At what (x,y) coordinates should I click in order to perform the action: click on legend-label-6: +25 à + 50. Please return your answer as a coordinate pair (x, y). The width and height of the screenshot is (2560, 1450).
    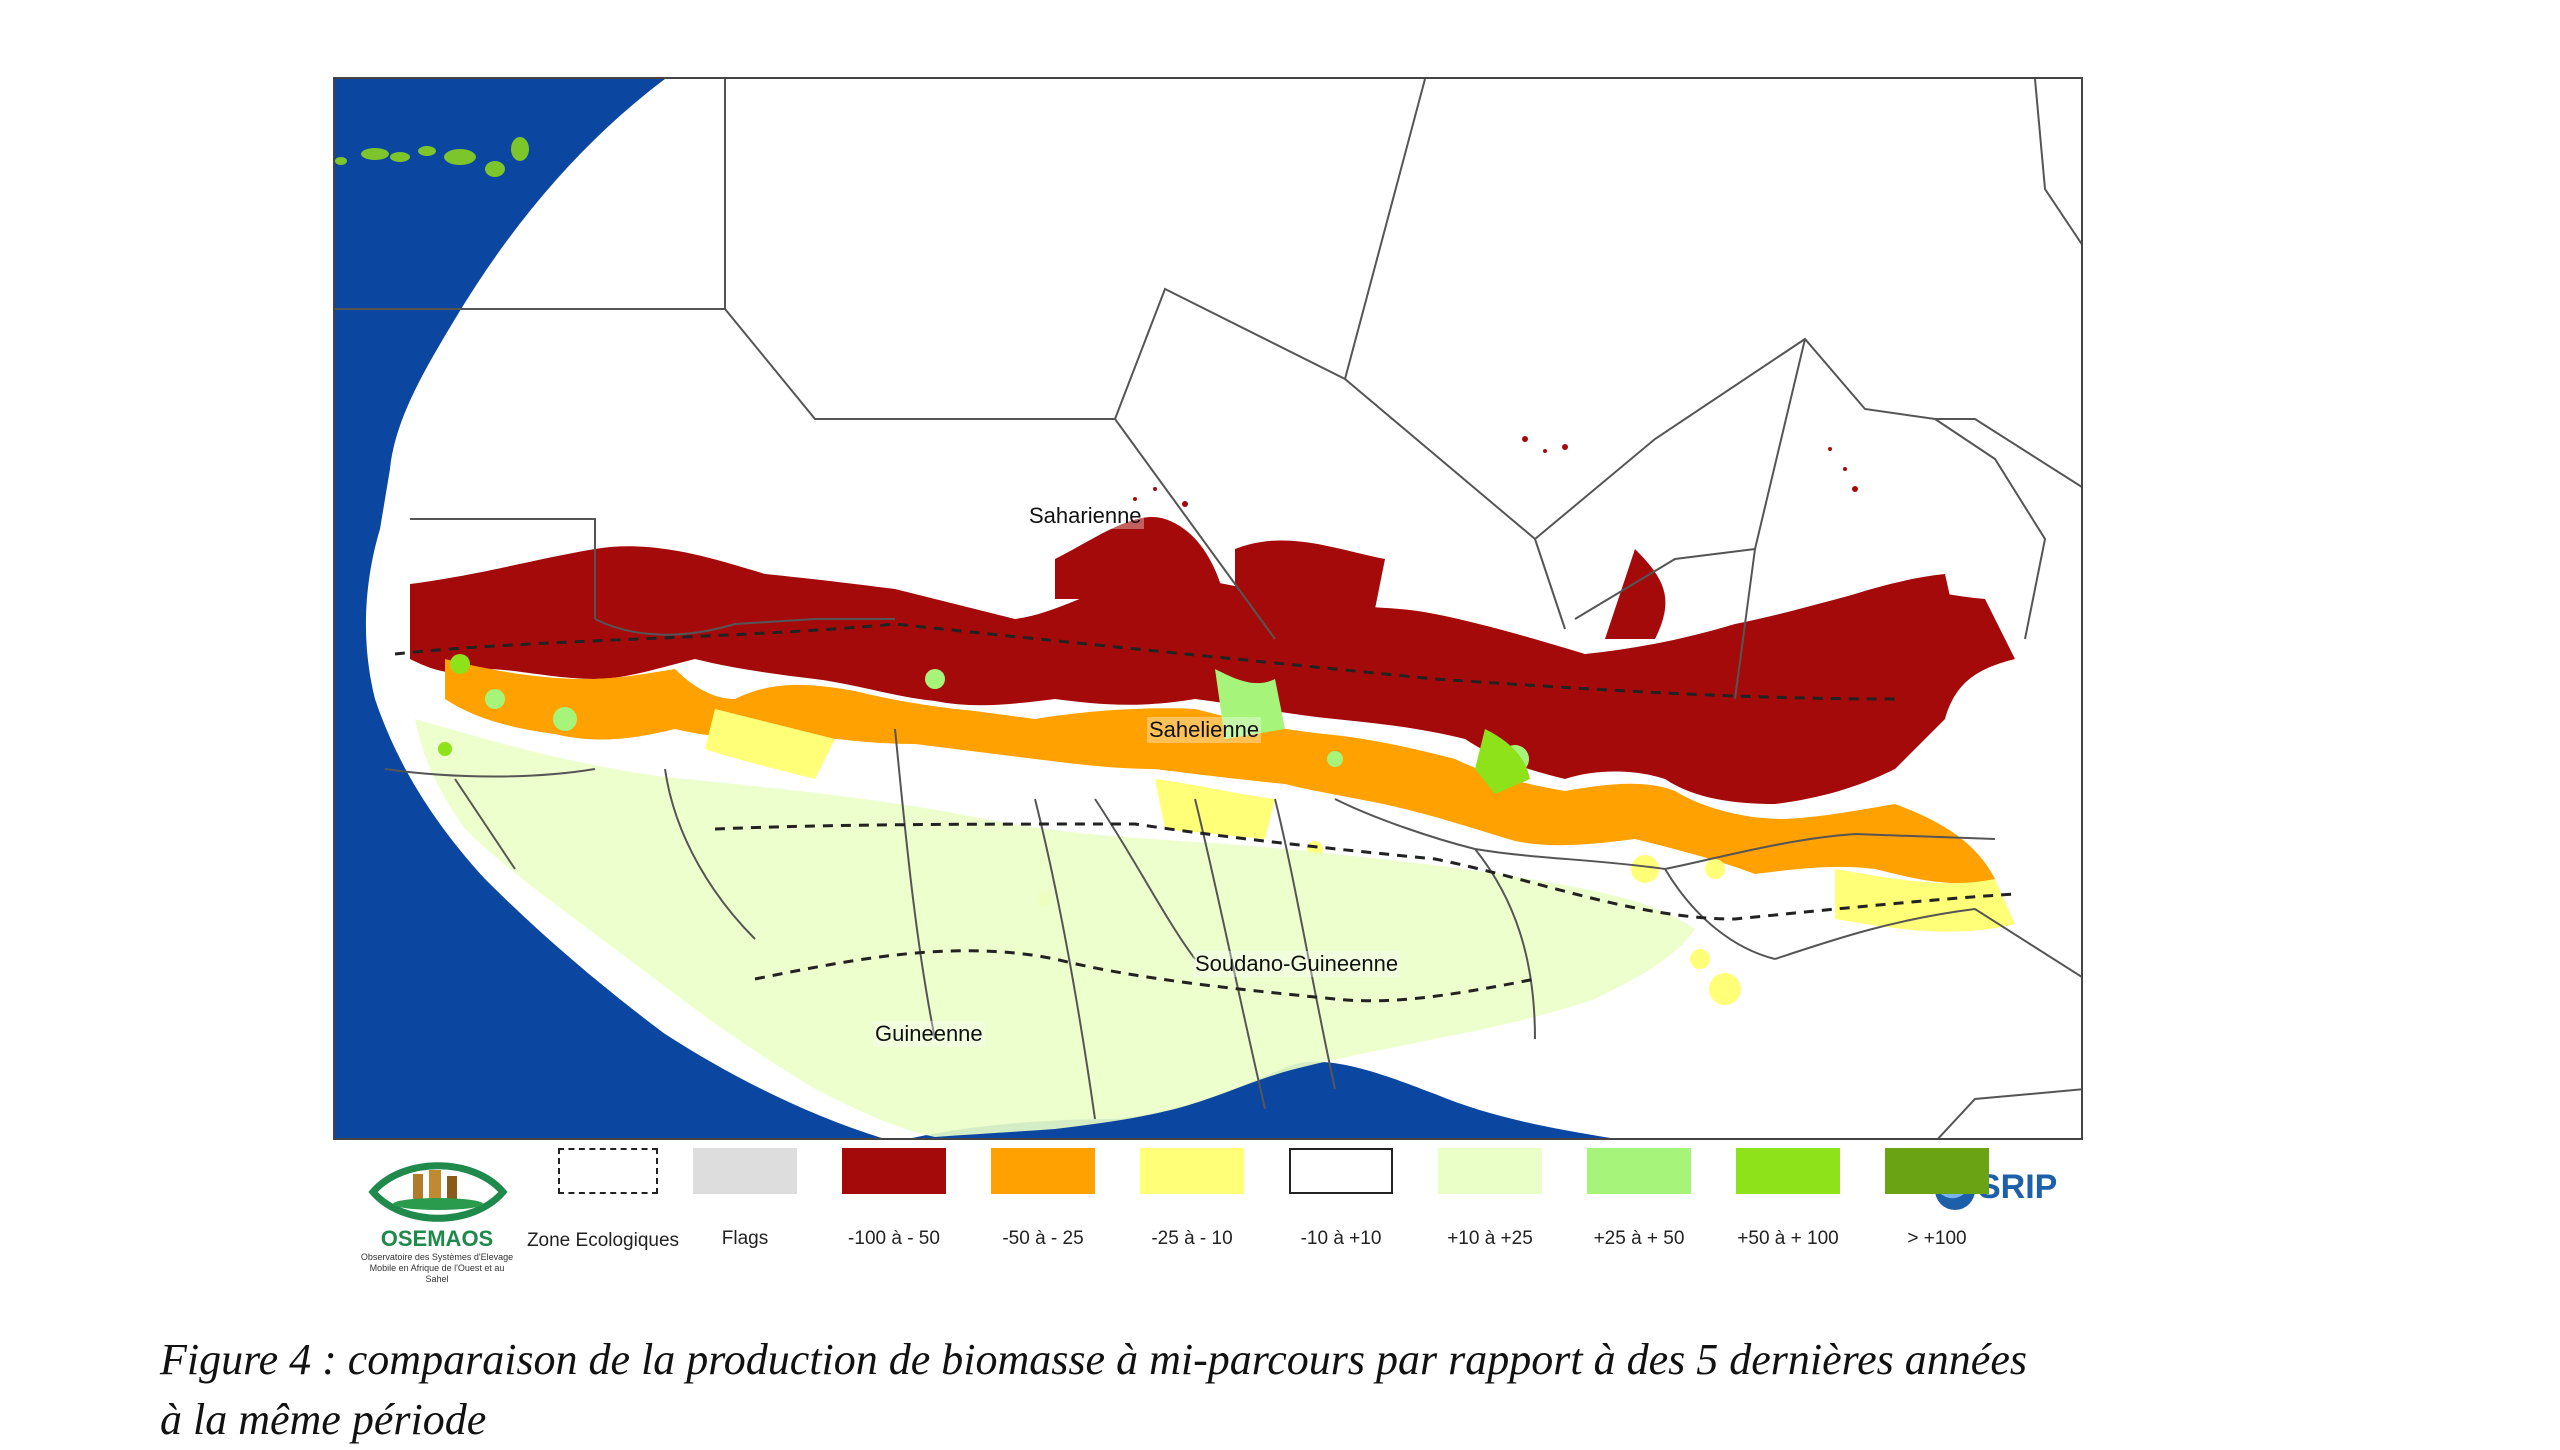
    Looking at the image, I should click on (1639, 1238).